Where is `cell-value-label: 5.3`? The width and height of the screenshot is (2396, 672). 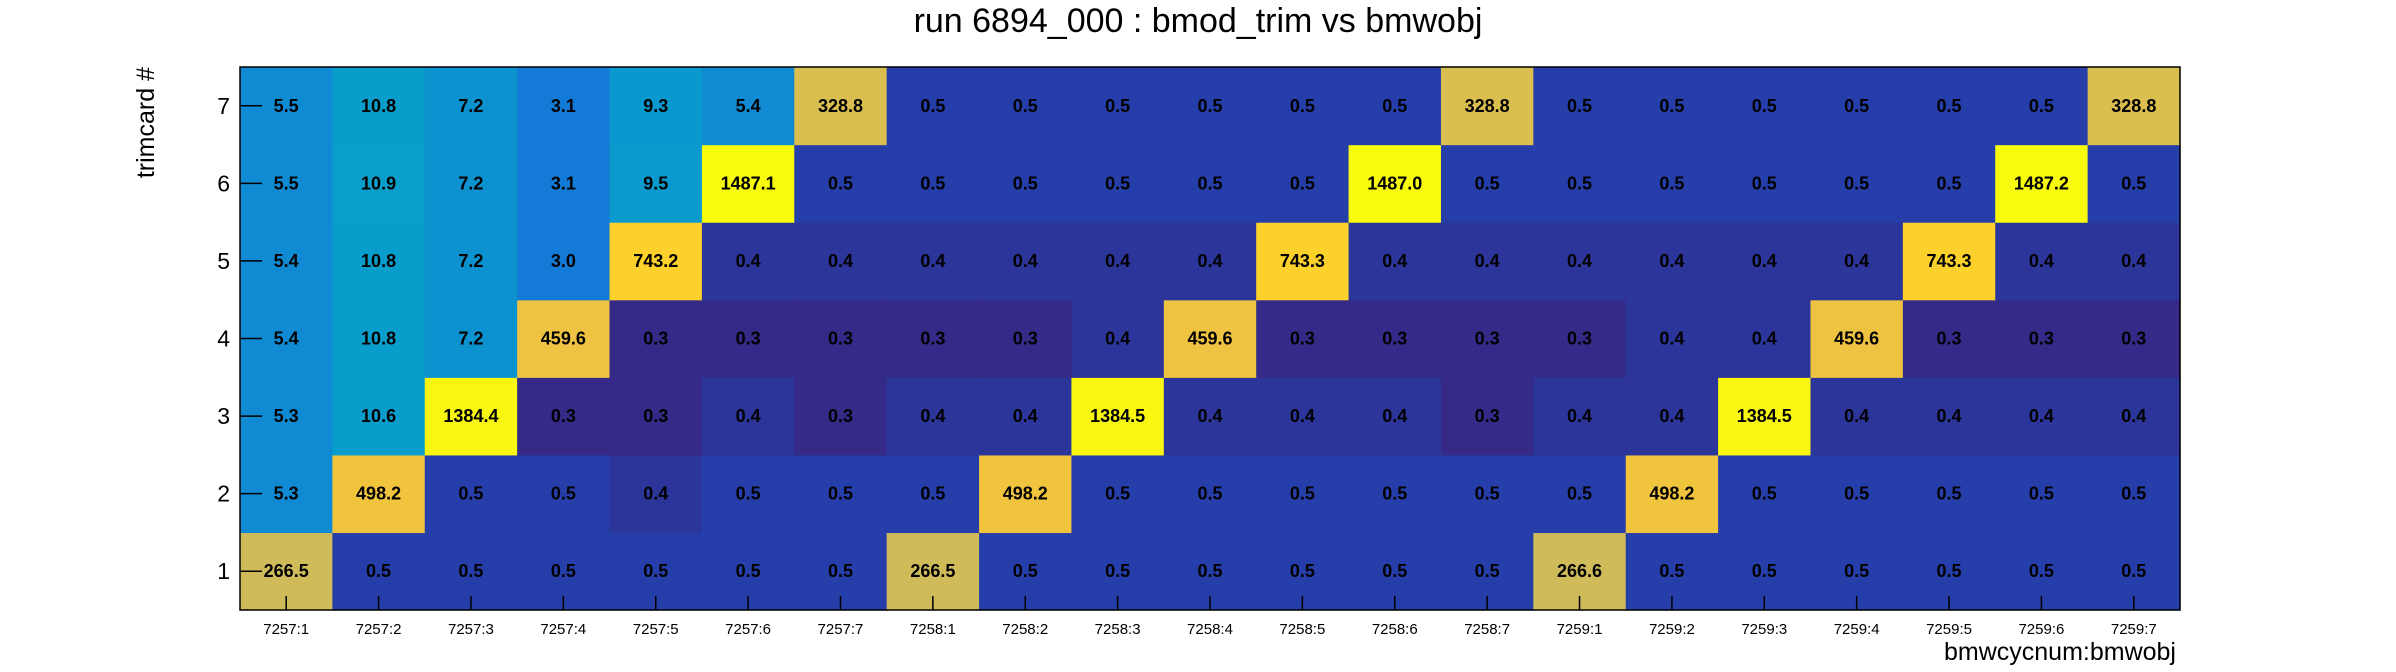
cell-value-label: 5.3 is located at coordinates (286, 416).